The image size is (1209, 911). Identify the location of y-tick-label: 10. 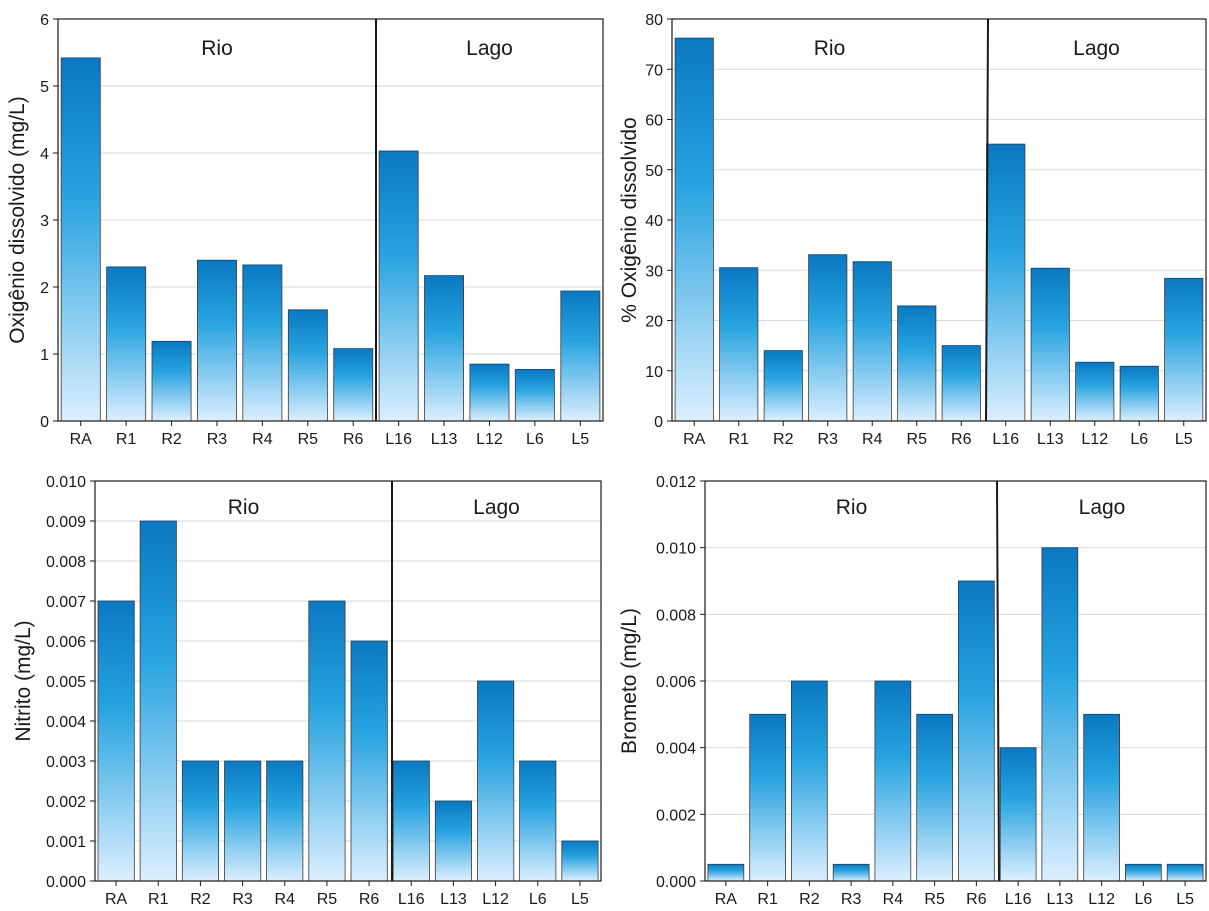
(654, 372).